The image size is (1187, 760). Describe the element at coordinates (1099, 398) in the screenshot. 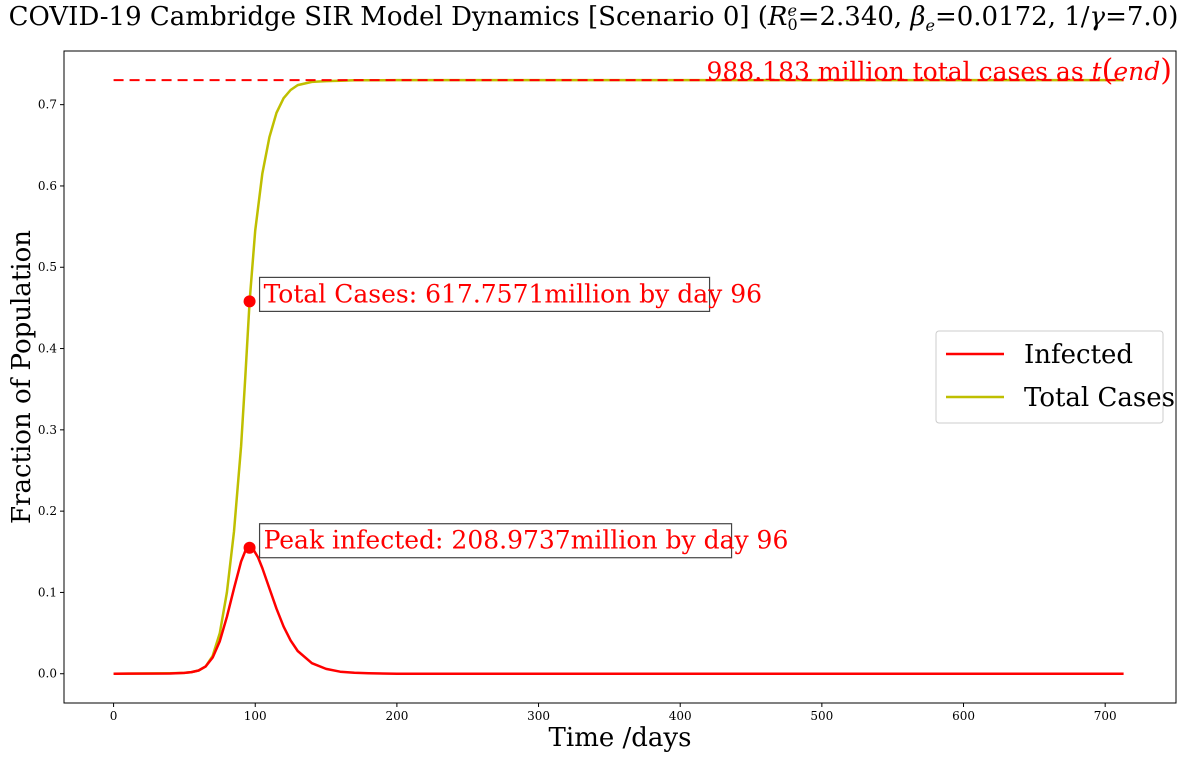

I see `legend-label-total-cases: Total Cases` at that location.